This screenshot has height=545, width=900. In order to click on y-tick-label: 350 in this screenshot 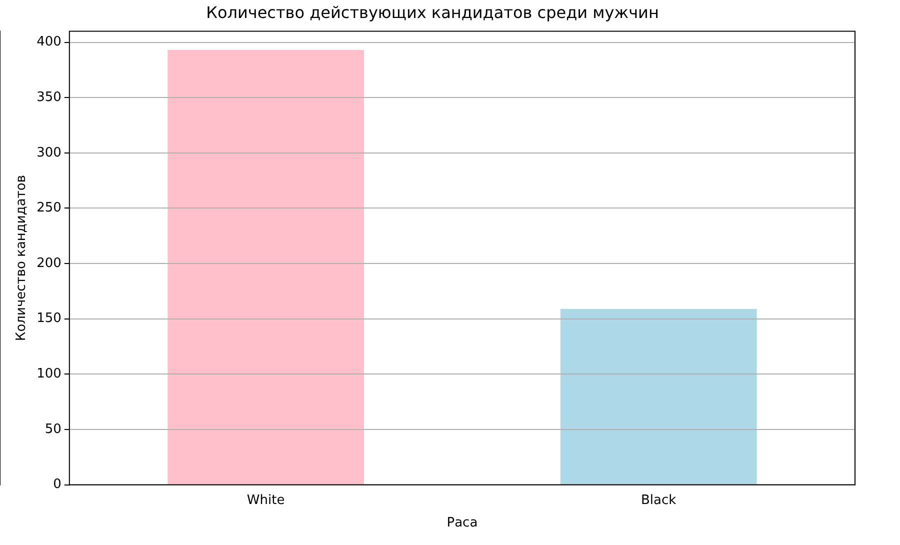, I will do `click(49, 97)`.